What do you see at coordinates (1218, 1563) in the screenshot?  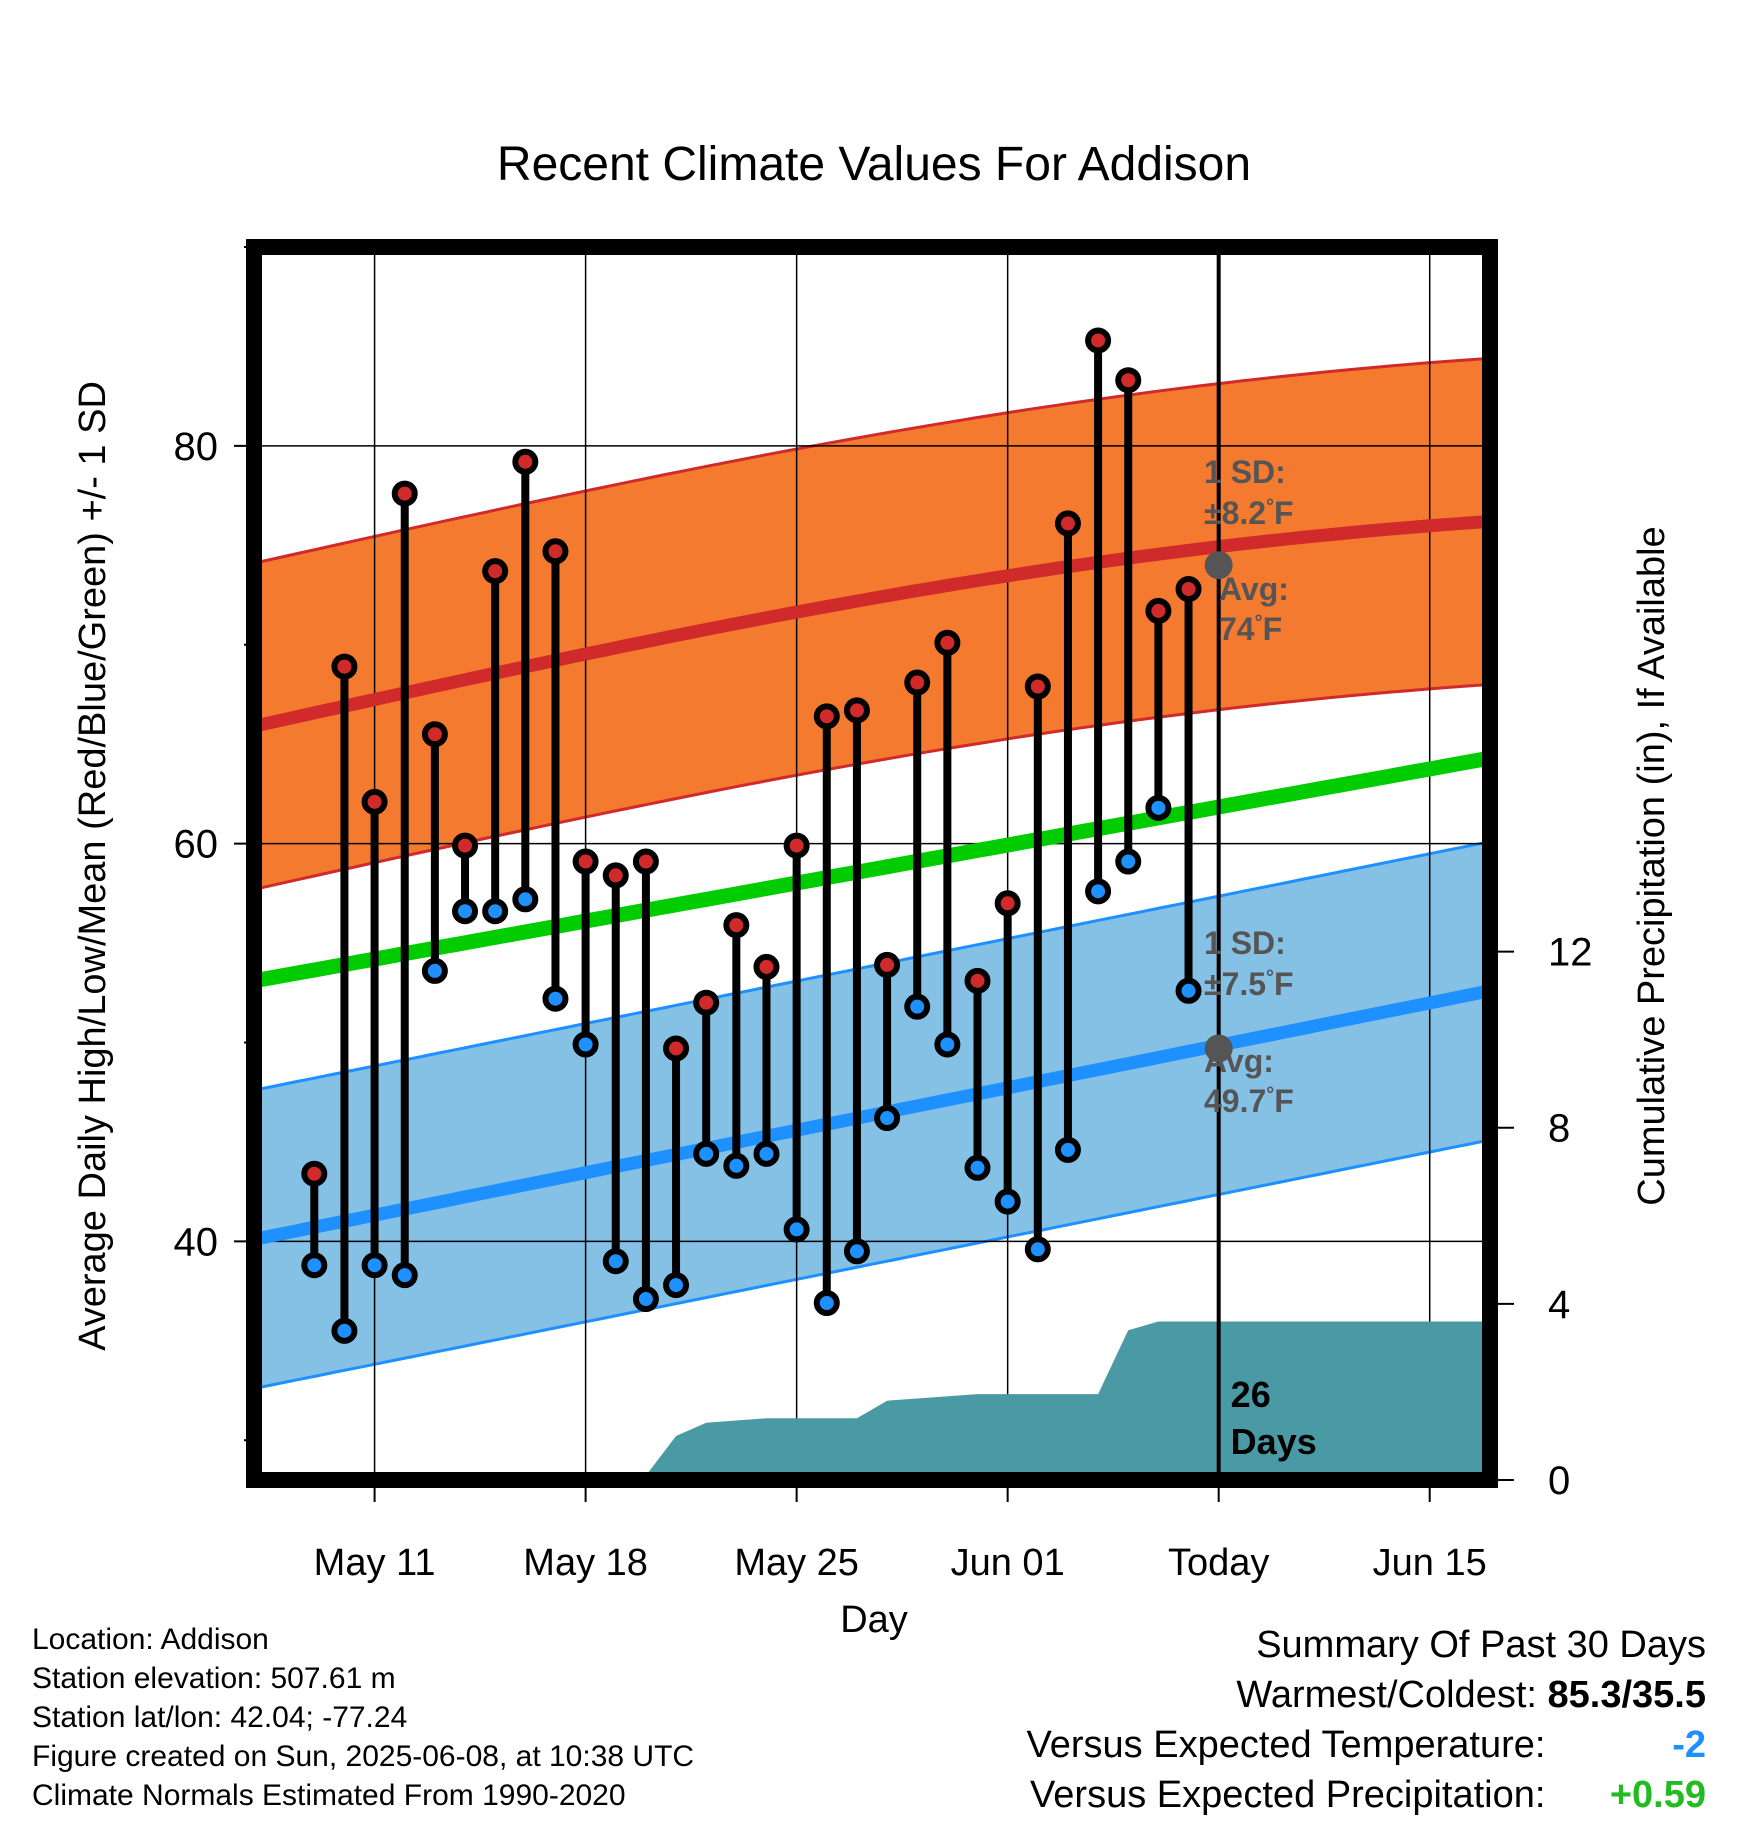 I see `x-tick-label: Today` at bounding box center [1218, 1563].